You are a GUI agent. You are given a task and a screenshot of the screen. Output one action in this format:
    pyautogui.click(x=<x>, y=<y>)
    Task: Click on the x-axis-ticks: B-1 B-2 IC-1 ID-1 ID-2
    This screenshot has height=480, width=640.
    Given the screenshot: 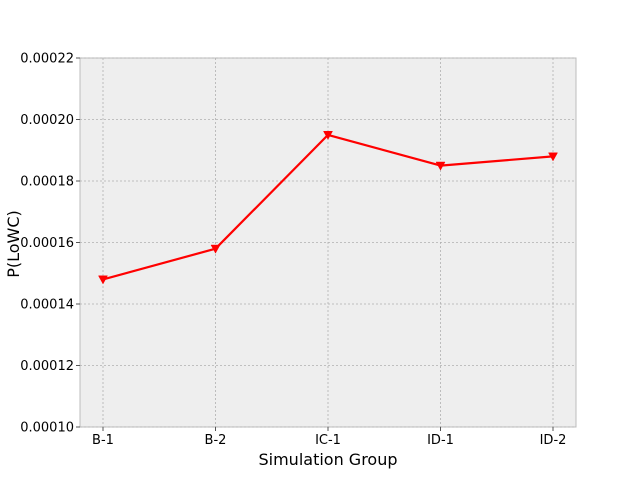 What is the action you would take?
    pyautogui.click(x=329, y=437)
    